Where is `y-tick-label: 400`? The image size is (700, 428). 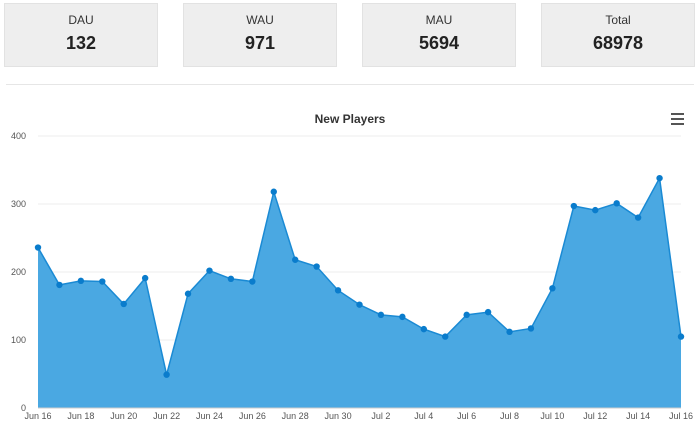 y-tick-label: 400 is located at coordinates (18, 136).